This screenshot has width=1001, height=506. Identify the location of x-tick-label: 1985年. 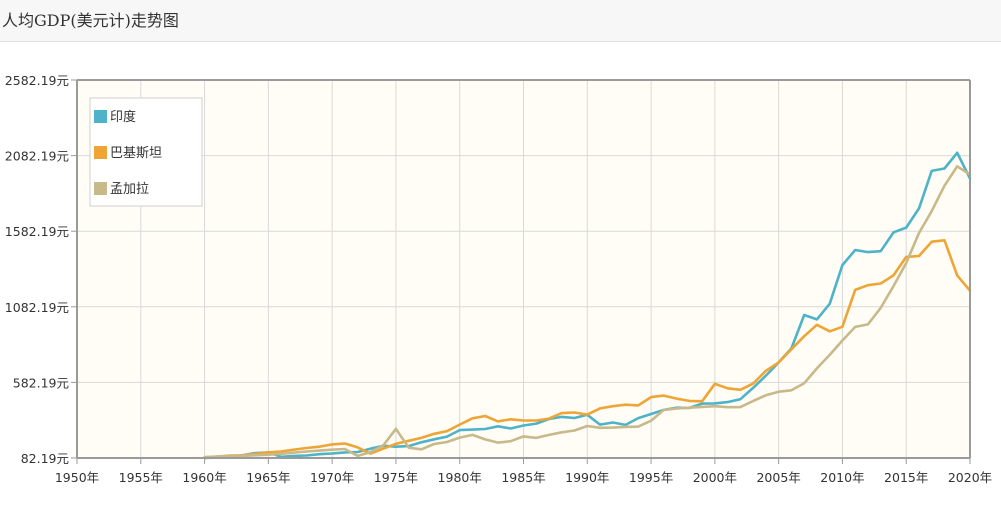
(523, 477).